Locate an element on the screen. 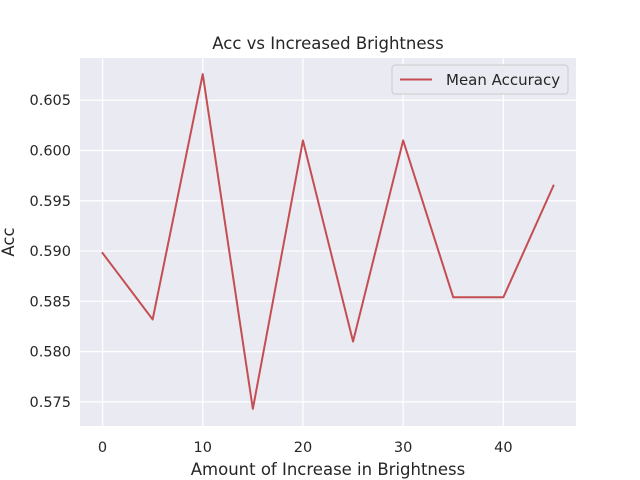 The height and width of the screenshot is (480, 640). legend-box is located at coordinates (480, 79).